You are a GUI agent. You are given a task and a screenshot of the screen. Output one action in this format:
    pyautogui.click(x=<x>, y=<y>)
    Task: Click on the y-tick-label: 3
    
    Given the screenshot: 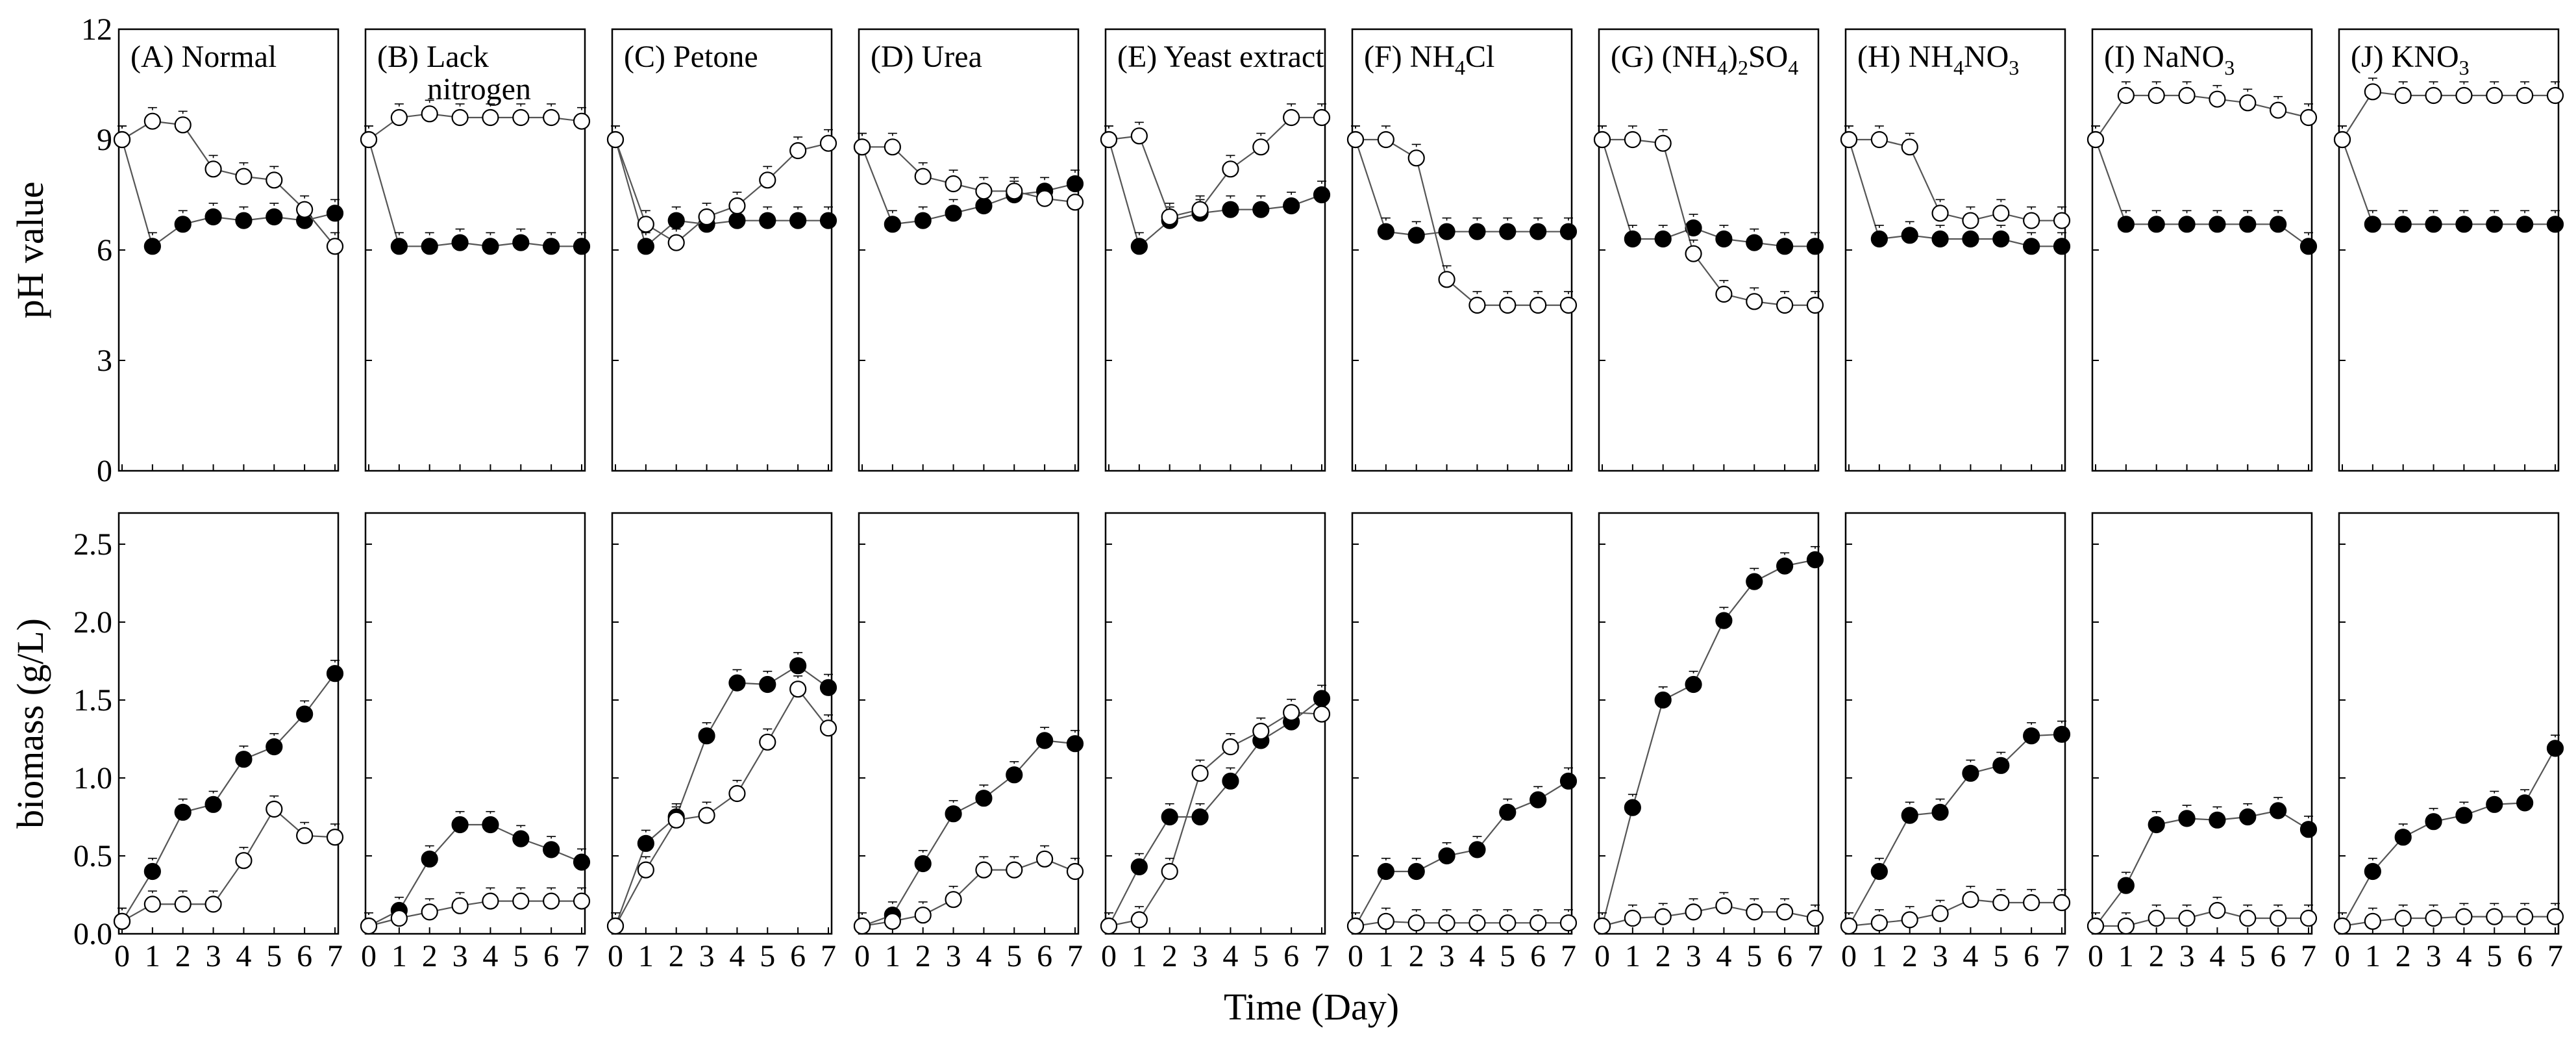 What is the action you would take?
    pyautogui.click(x=104, y=361)
    